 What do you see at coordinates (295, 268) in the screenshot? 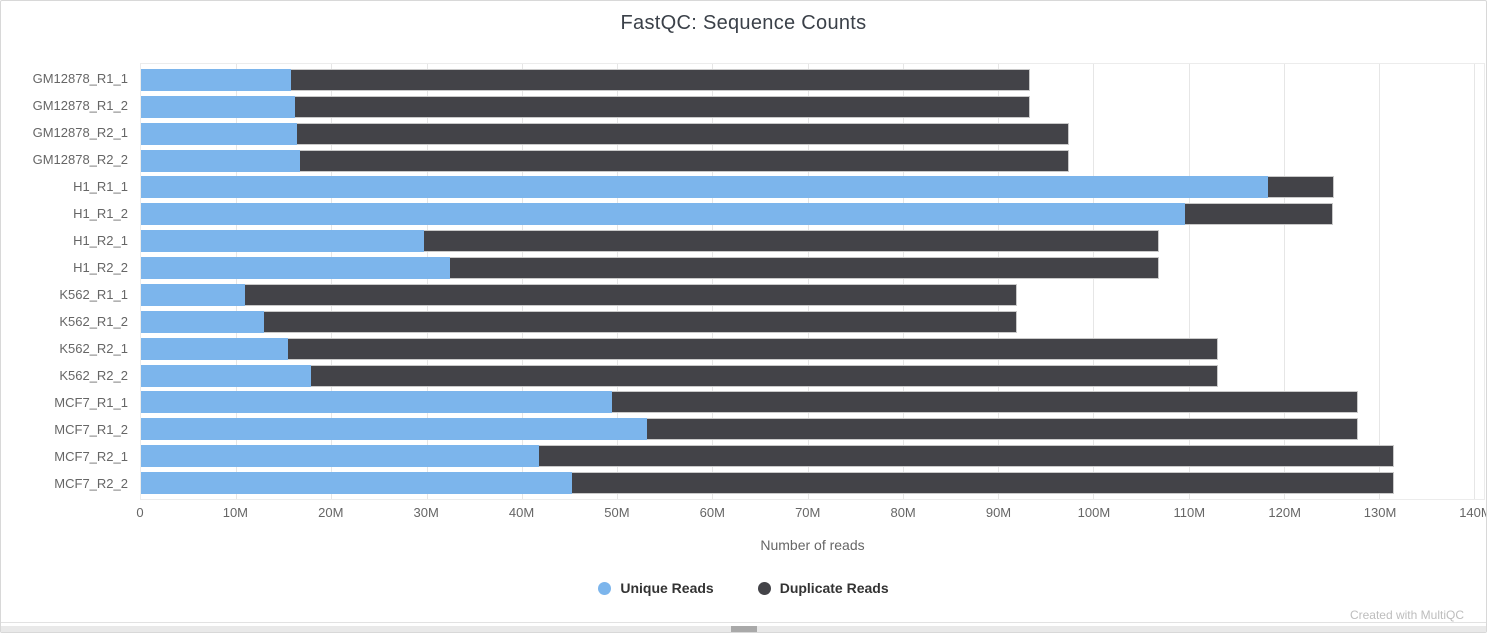
I see `bar-segment-h1_r2_2-unique-reads` at bounding box center [295, 268].